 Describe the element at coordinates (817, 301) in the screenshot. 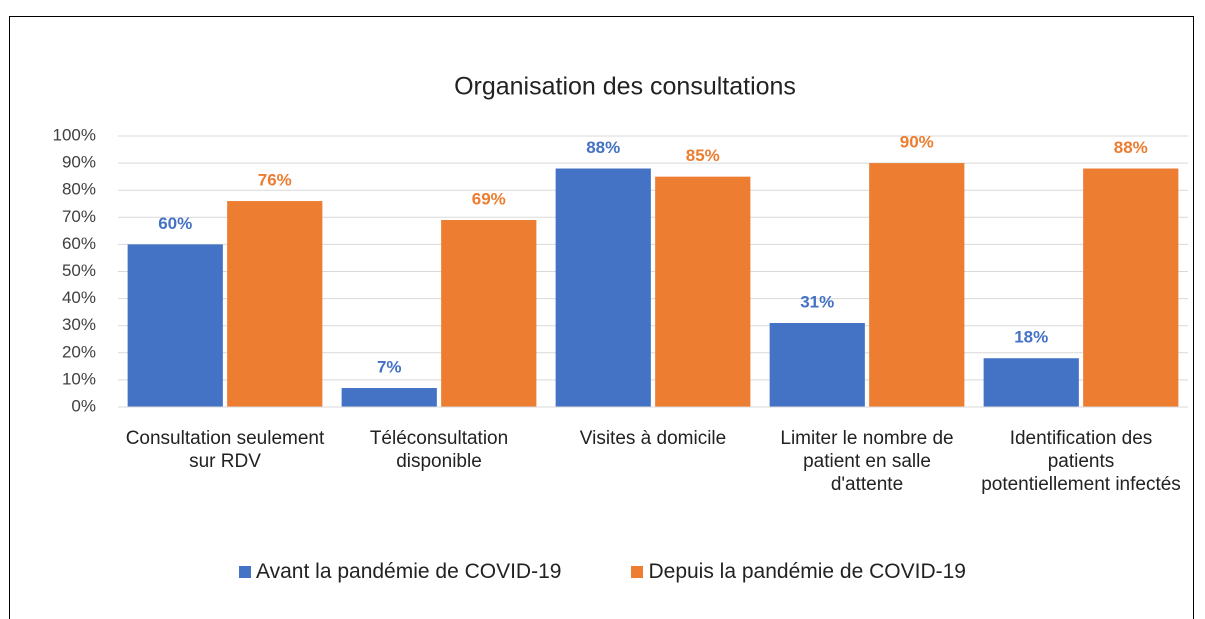

I see `data-label: 31%` at that location.